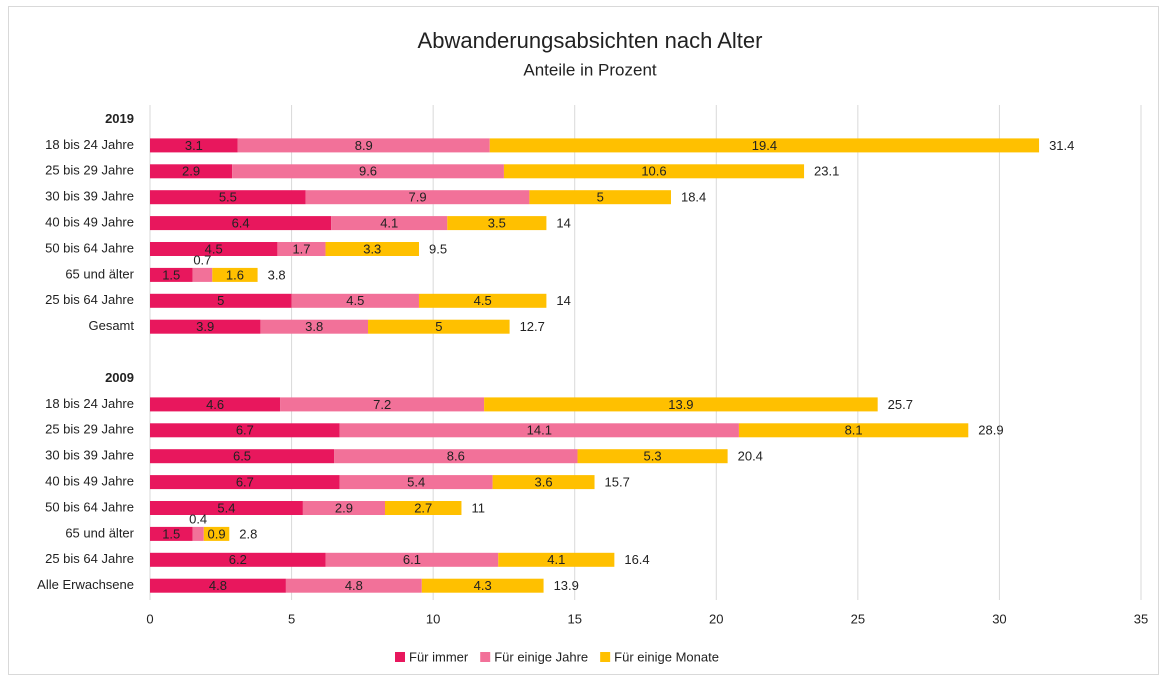  What do you see at coordinates (291, 618) in the screenshot?
I see `x-tick-label: 5` at bounding box center [291, 618].